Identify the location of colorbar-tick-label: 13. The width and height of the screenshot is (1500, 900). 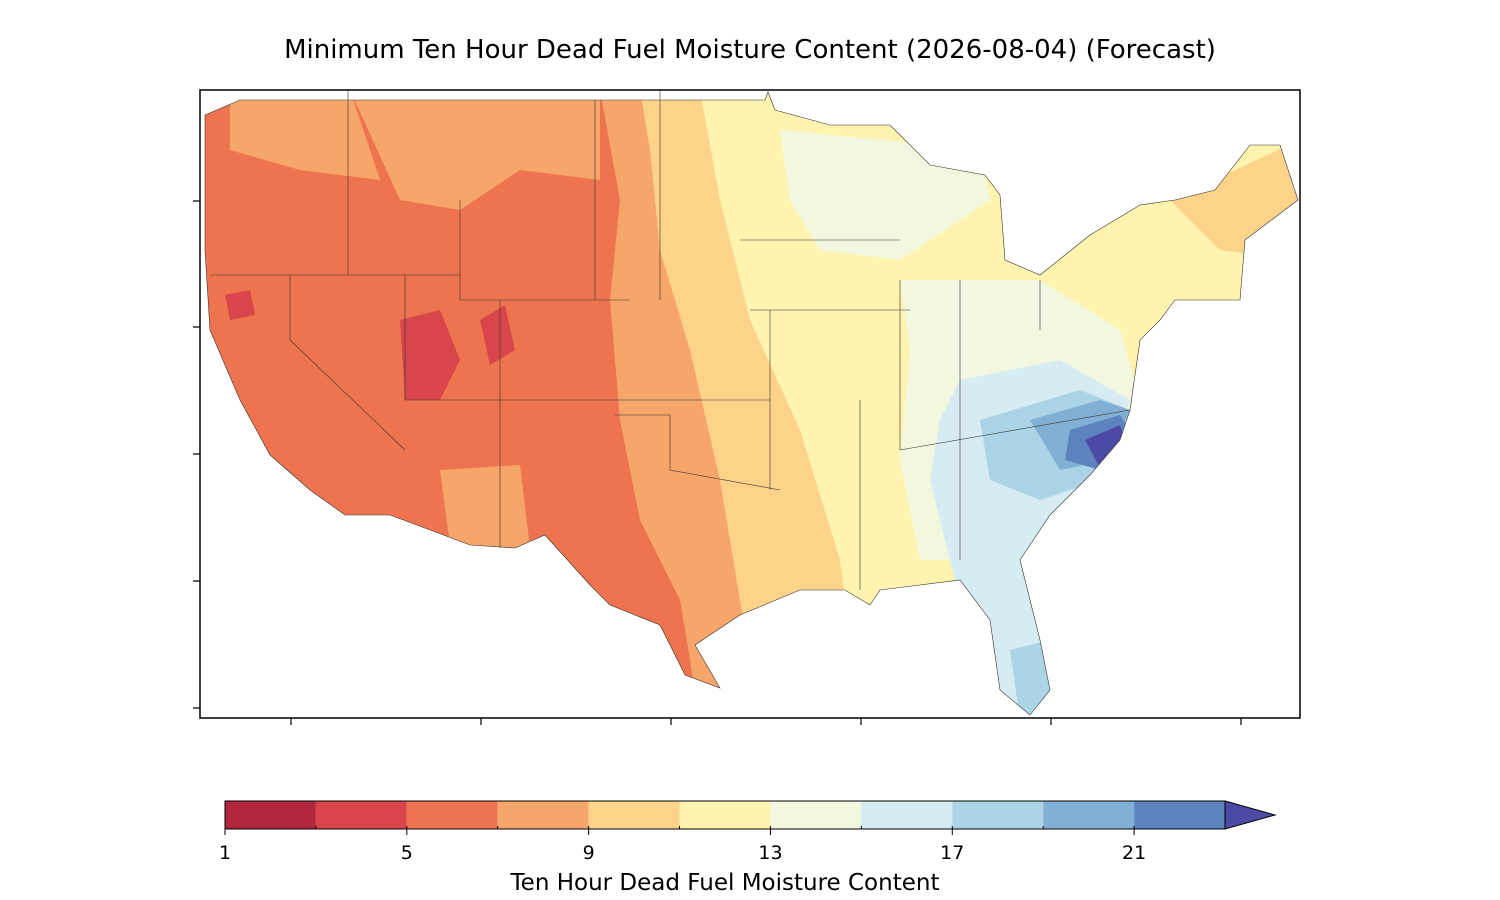
(770, 853).